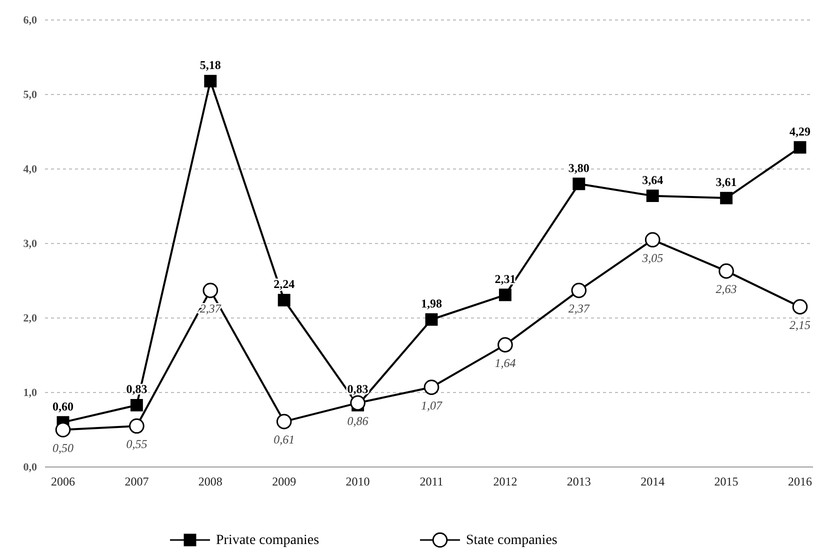  Describe the element at coordinates (136, 481) in the screenshot. I see `x-tick-label: 2007` at that location.